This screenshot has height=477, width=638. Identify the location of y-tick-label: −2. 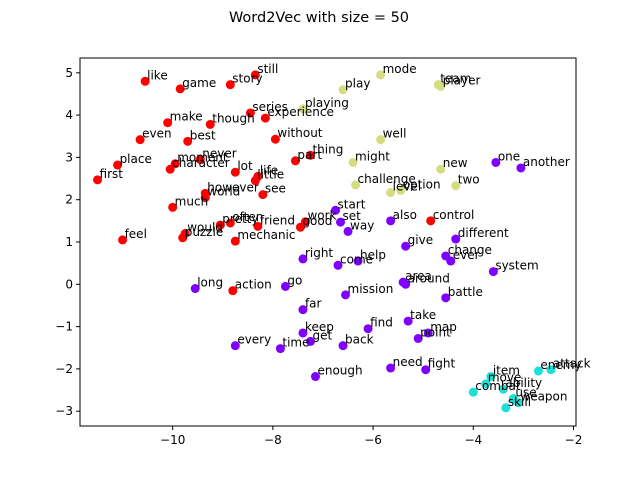
(64, 369).